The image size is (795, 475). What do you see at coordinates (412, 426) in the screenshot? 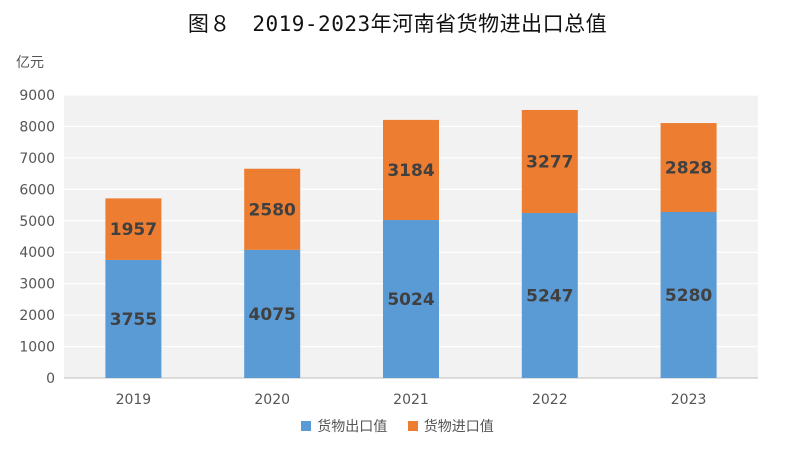
I see `legend-swatch-import` at bounding box center [412, 426].